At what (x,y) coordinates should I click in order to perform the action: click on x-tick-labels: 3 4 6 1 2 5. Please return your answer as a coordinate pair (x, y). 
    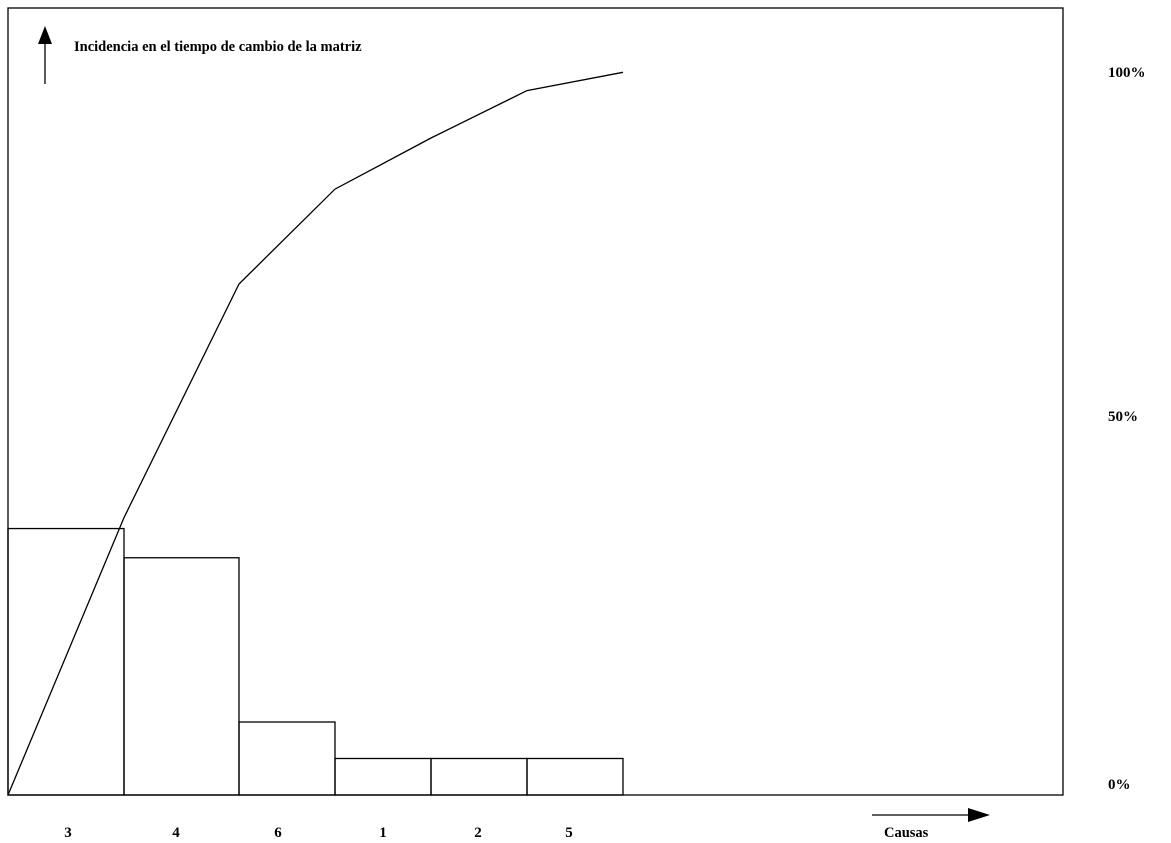
    Looking at the image, I should click on (318, 833).